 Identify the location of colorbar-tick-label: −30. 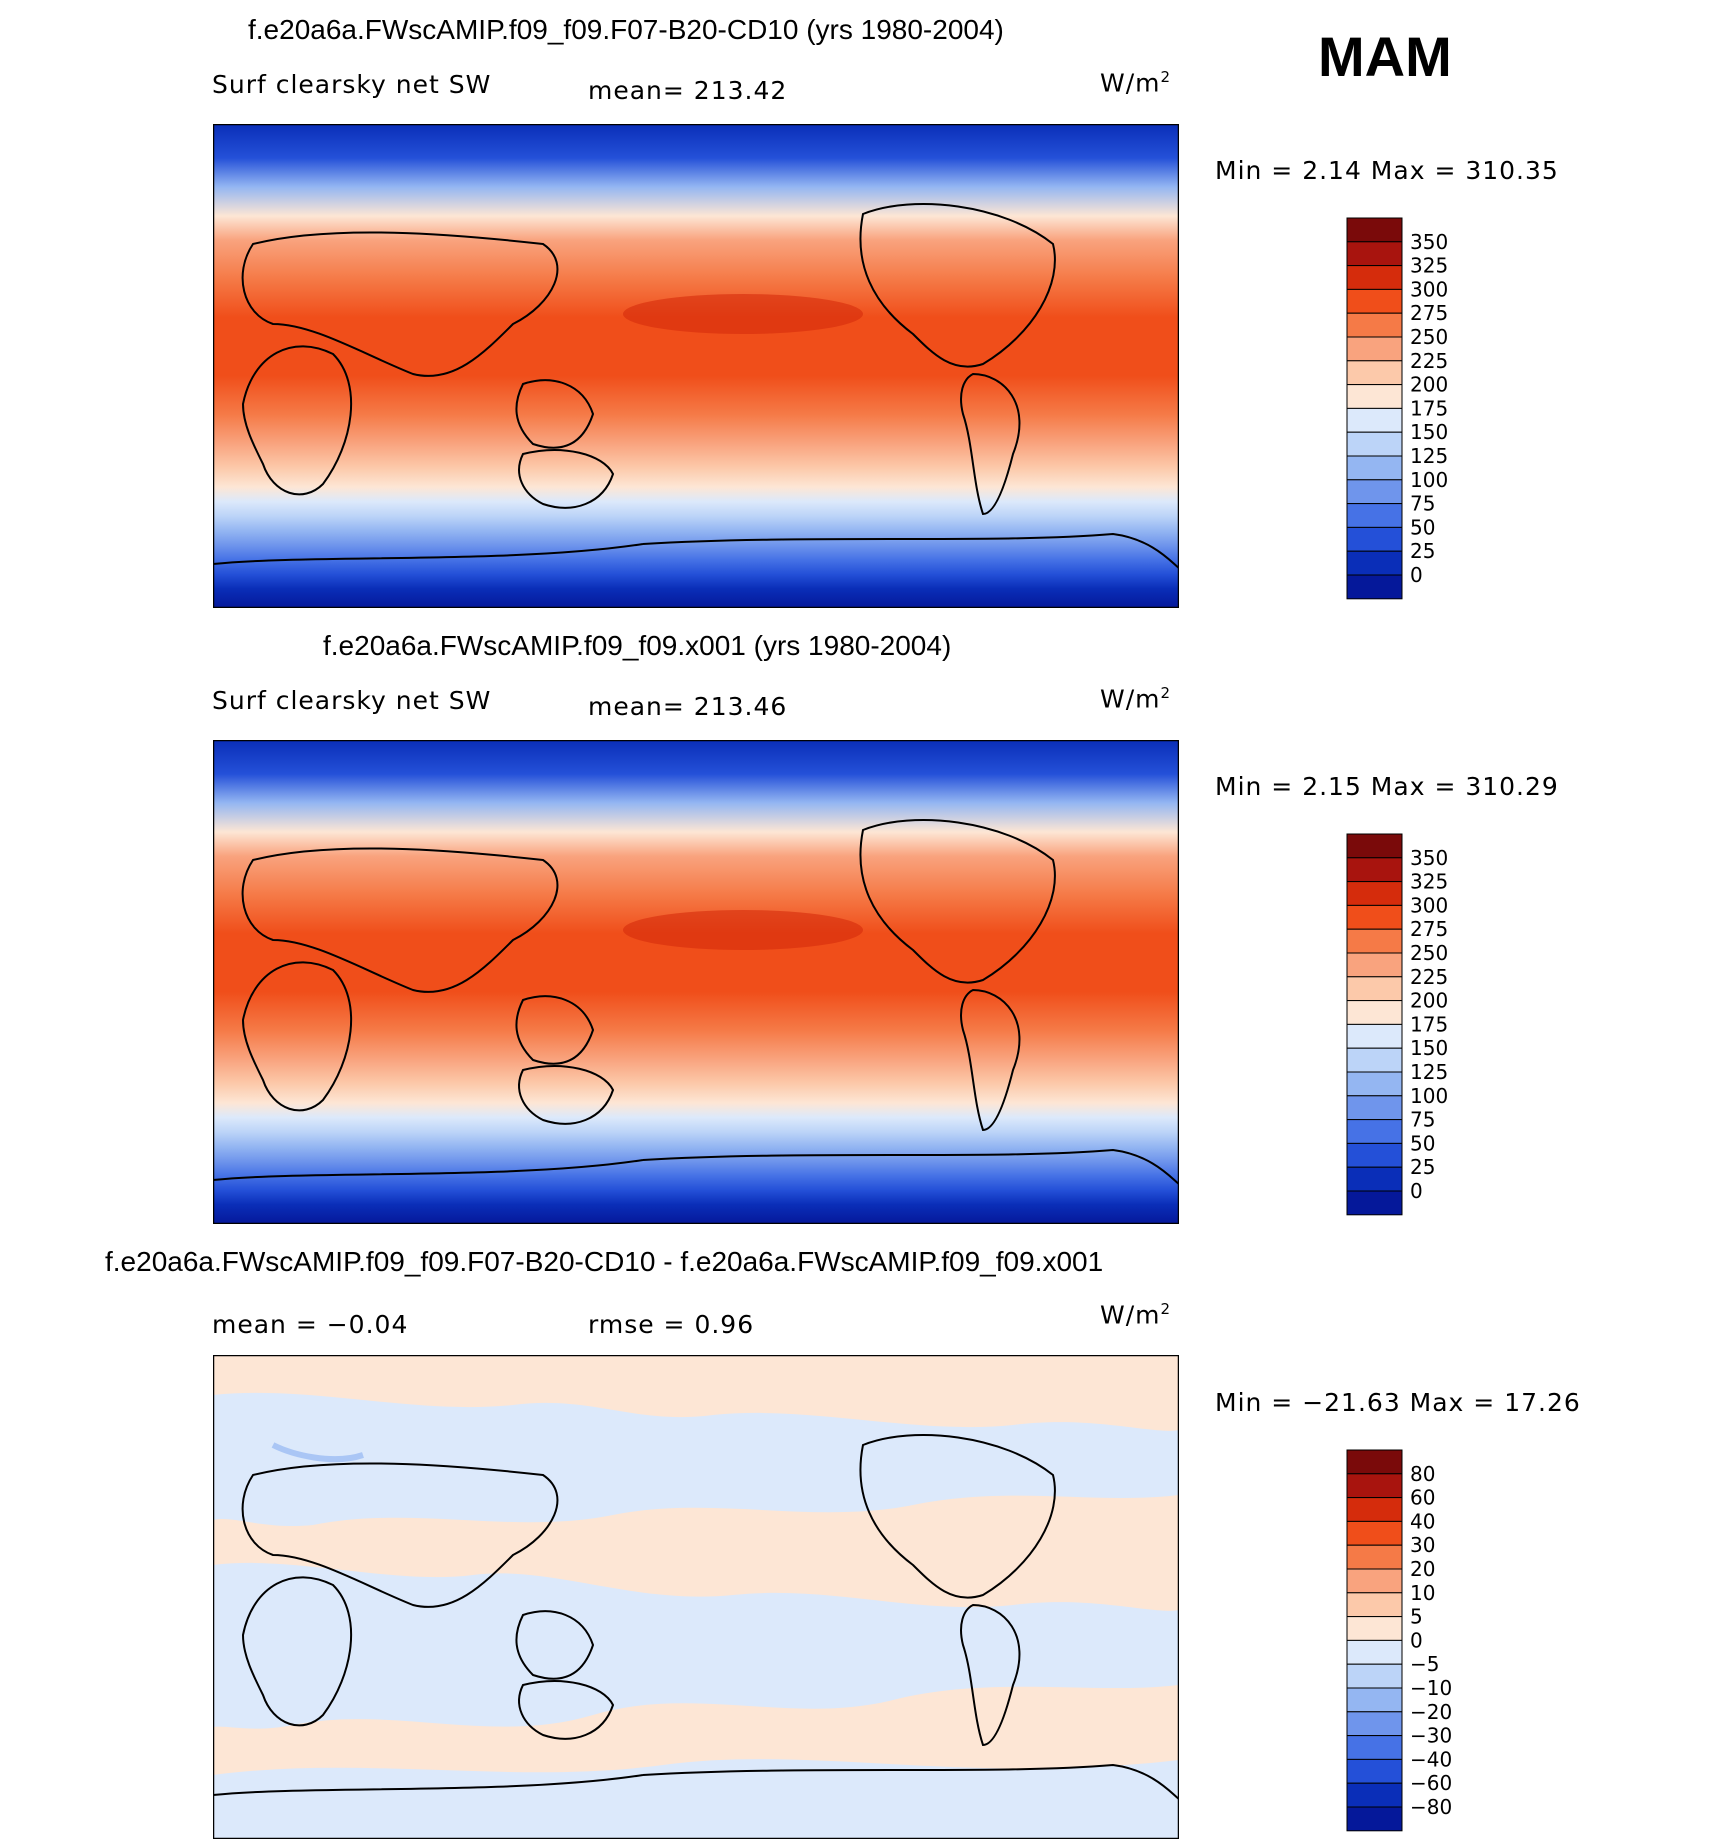
(1431, 1736).